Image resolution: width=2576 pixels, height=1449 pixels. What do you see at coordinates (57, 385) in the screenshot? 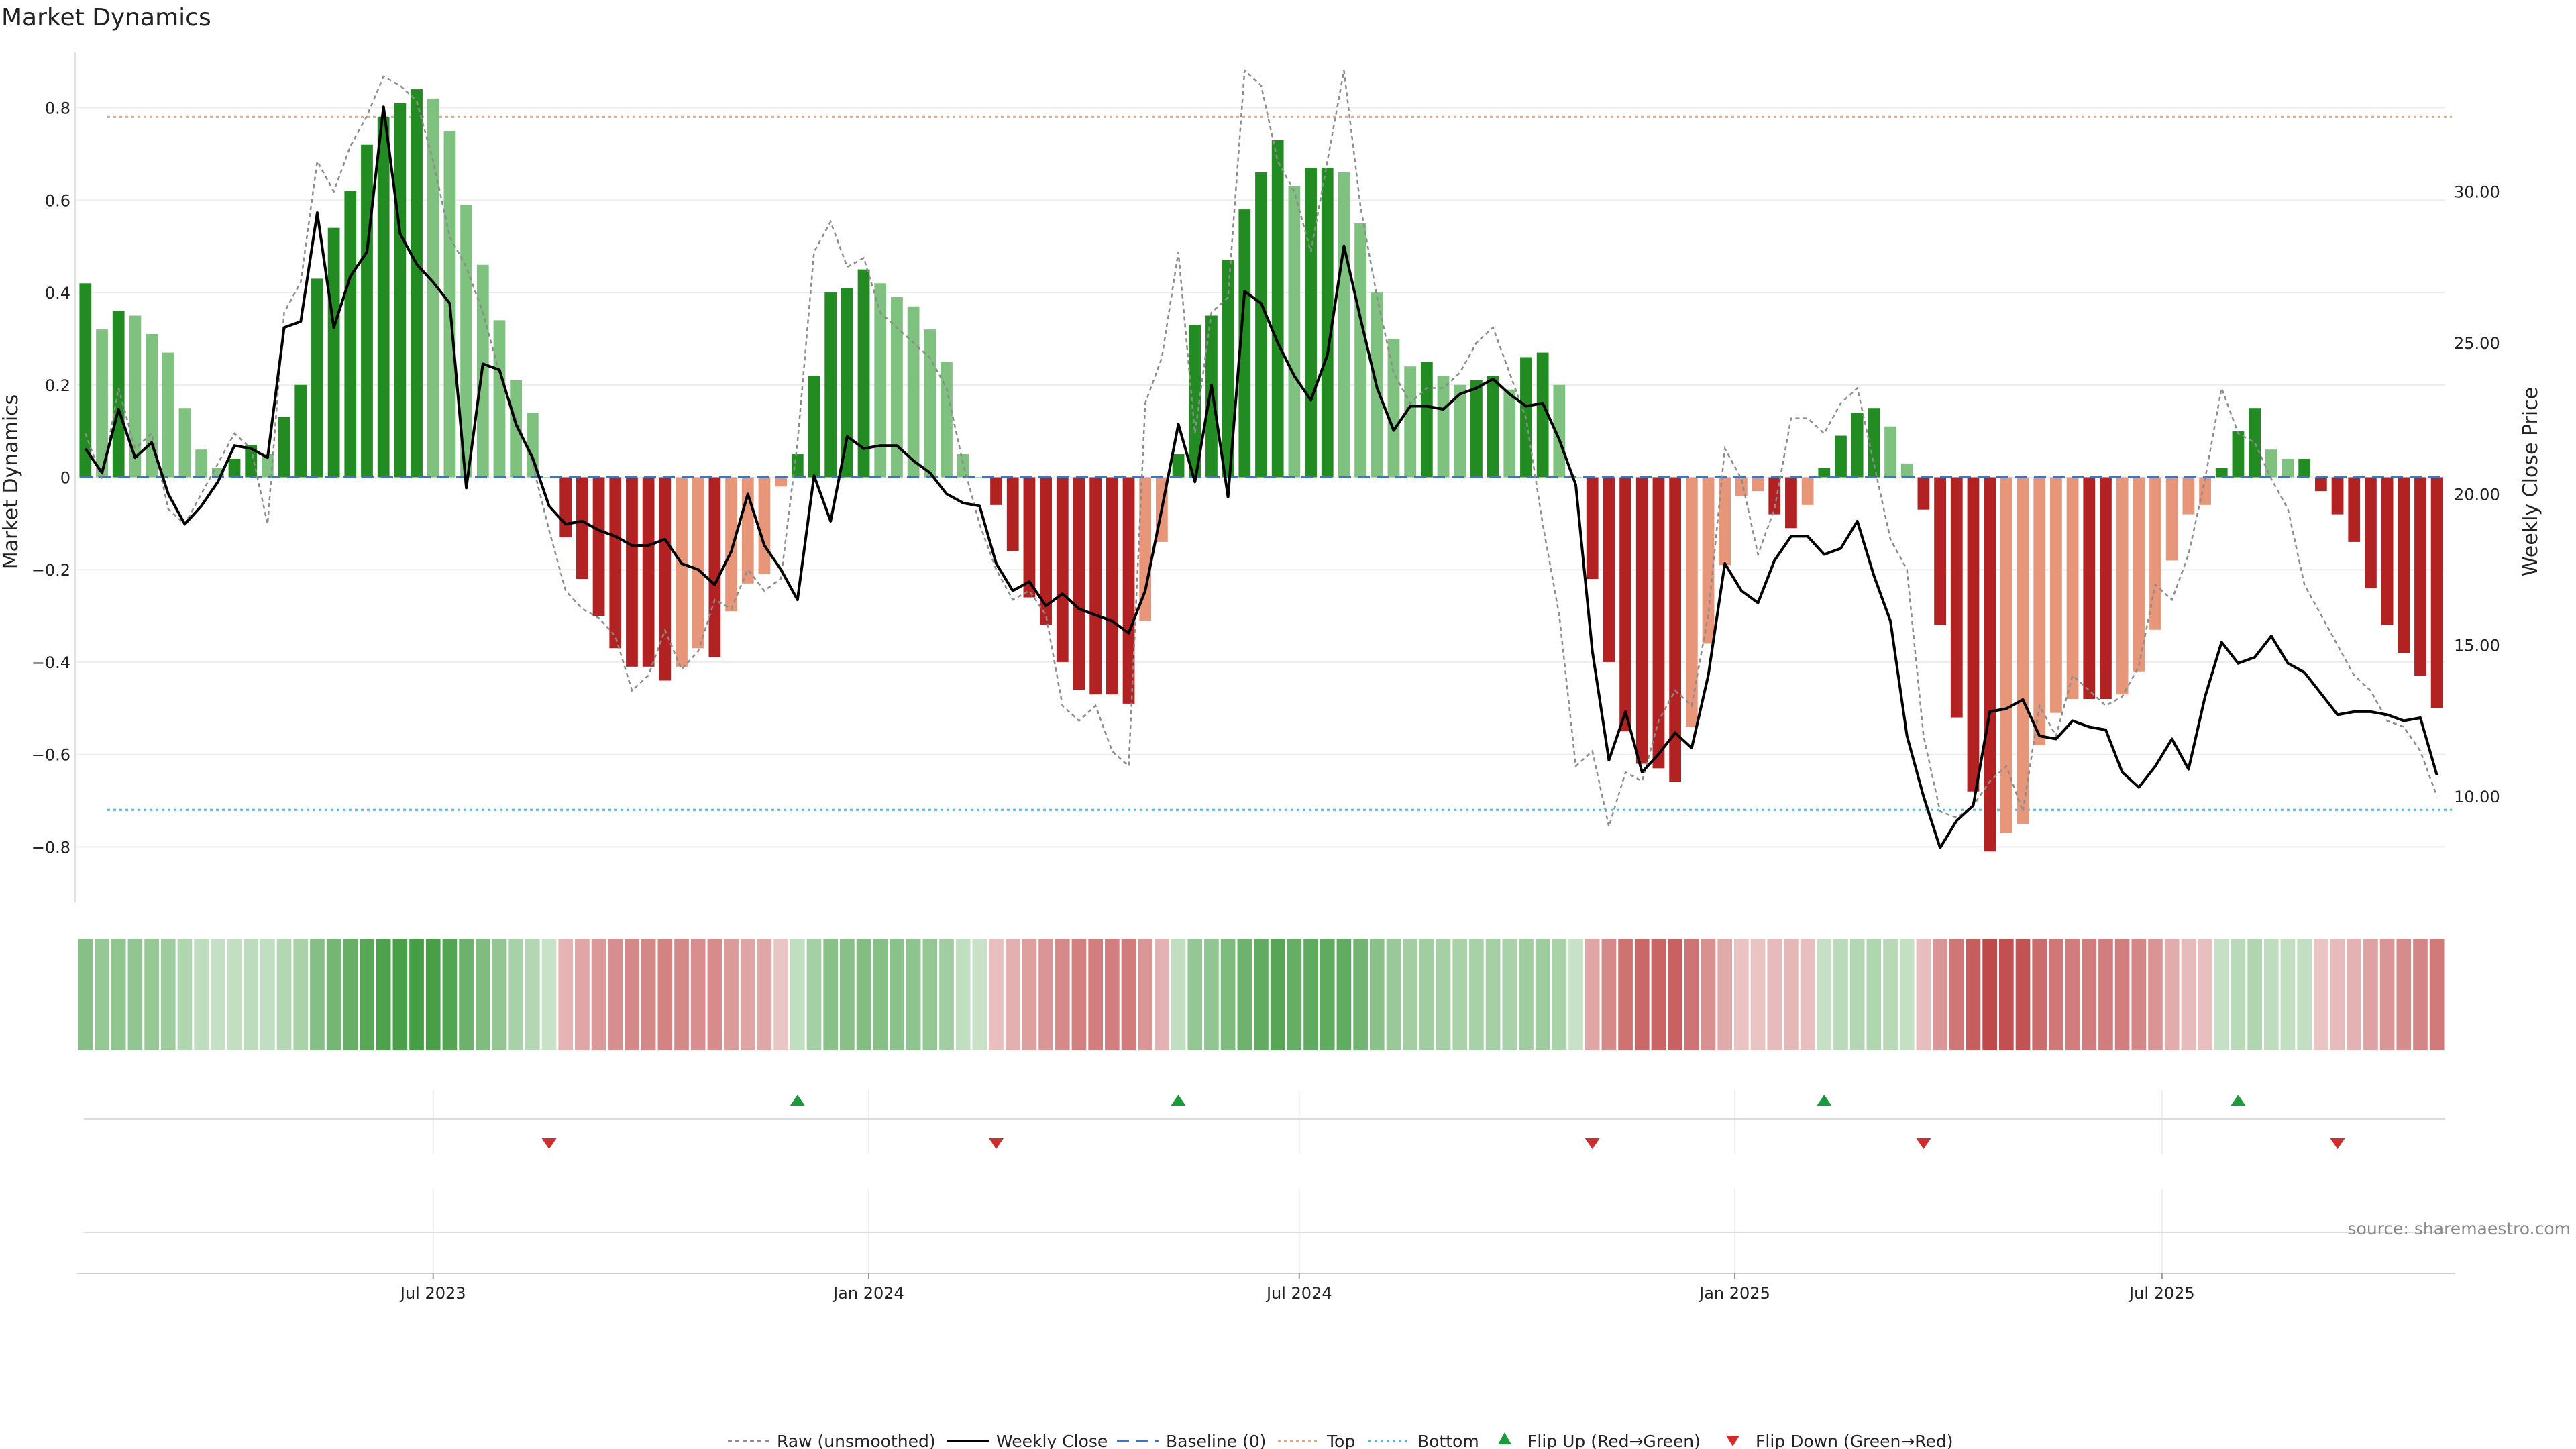
I see `left-tick-label: 0.2` at bounding box center [57, 385].